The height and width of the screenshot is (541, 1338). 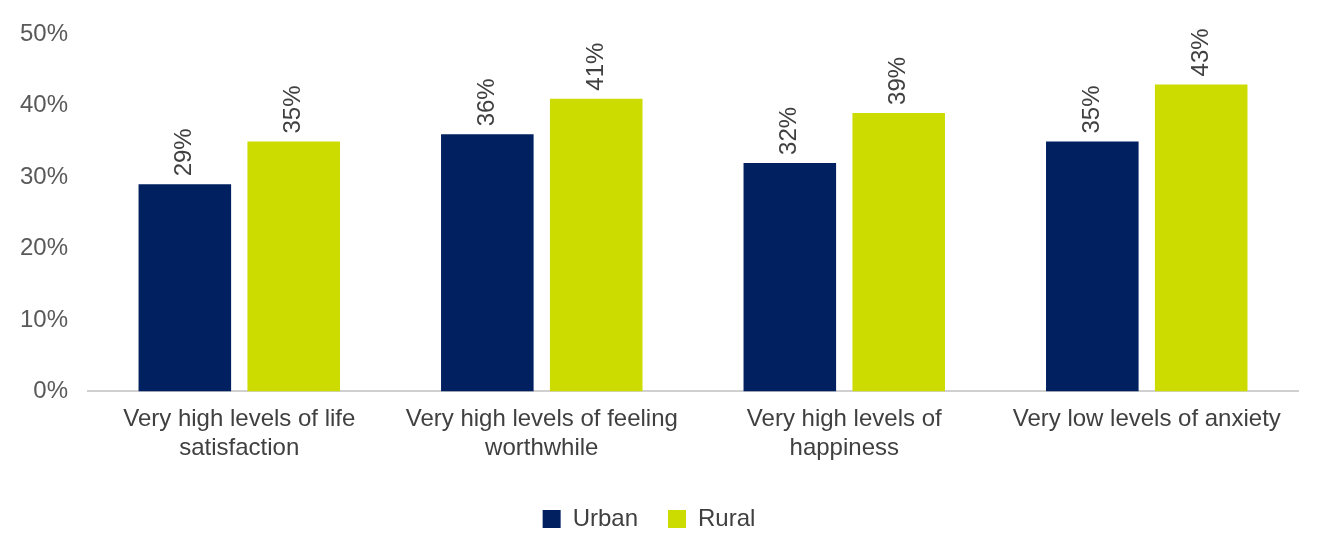 I want to click on data-label: 43%, so click(x=1199, y=52).